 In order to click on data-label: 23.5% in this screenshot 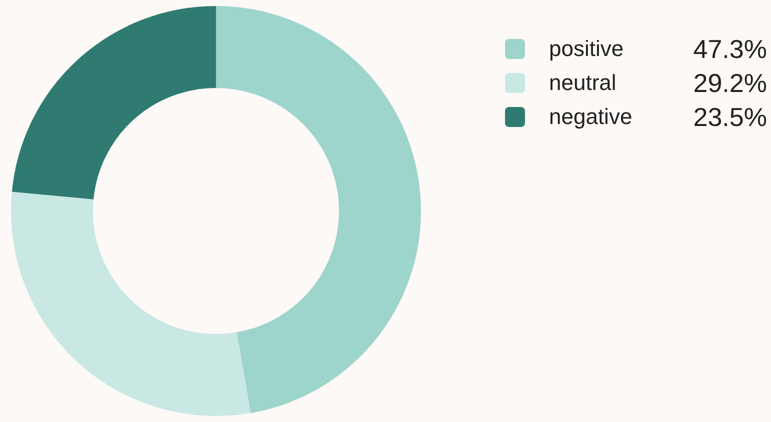, I will do `click(730, 117)`.